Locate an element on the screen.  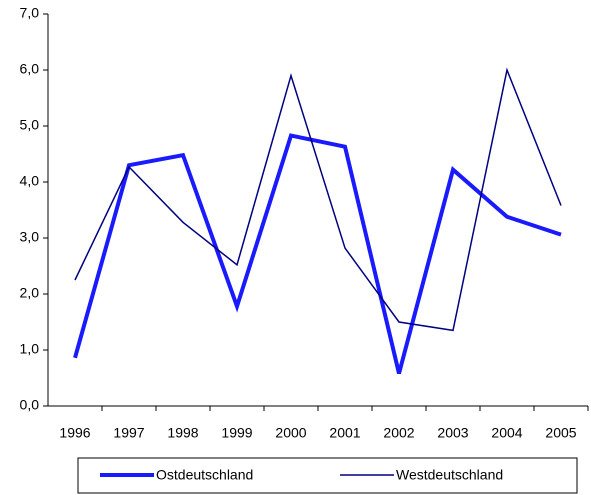
x-tick-label: 1996 is located at coordinates (74, 433).